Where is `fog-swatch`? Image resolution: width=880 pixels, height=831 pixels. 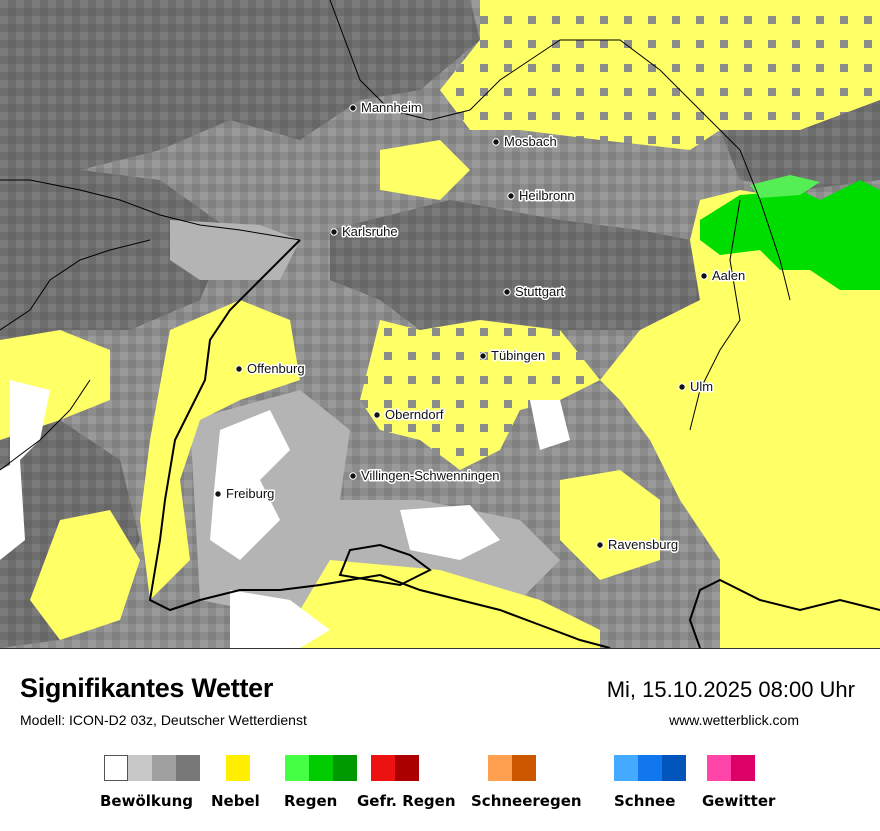
fog-swatch is located at coordinates (238, 768).